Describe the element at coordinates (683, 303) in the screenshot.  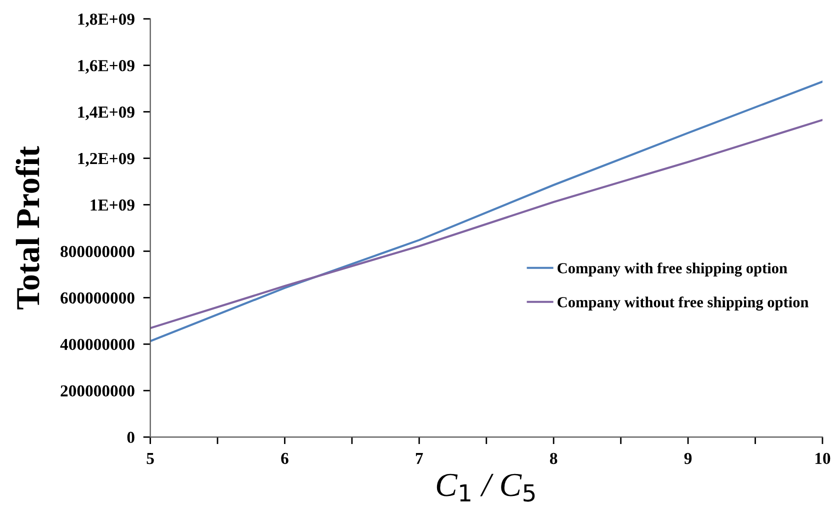
I see `legend-label: Company without free shipping option` at that location.